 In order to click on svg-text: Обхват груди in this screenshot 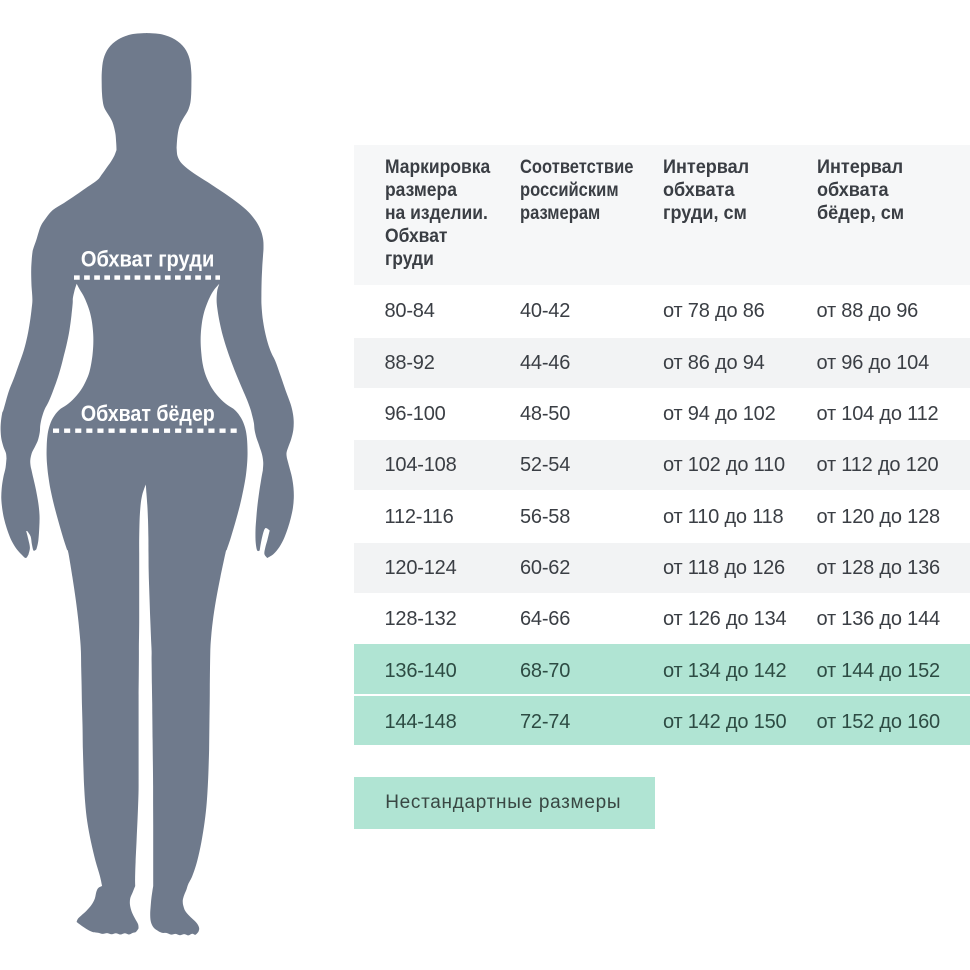, I will do `click(147, 258)`.